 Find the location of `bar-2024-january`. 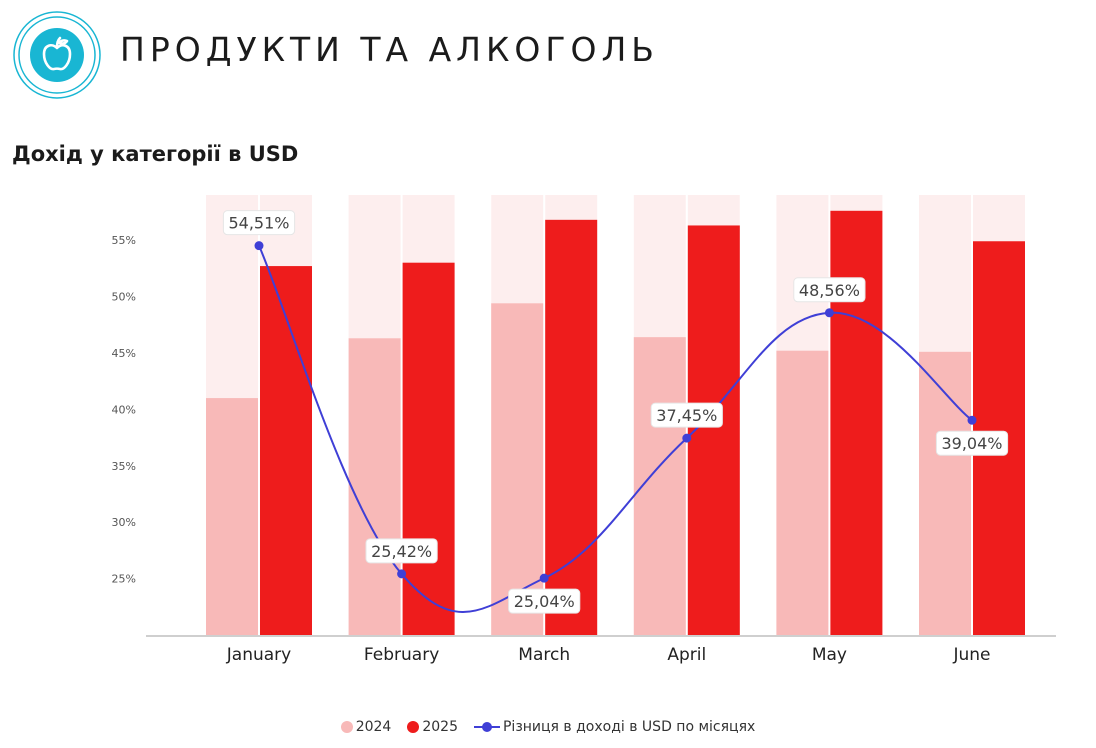

bar-2024-january is located at coordinates (232, 516).